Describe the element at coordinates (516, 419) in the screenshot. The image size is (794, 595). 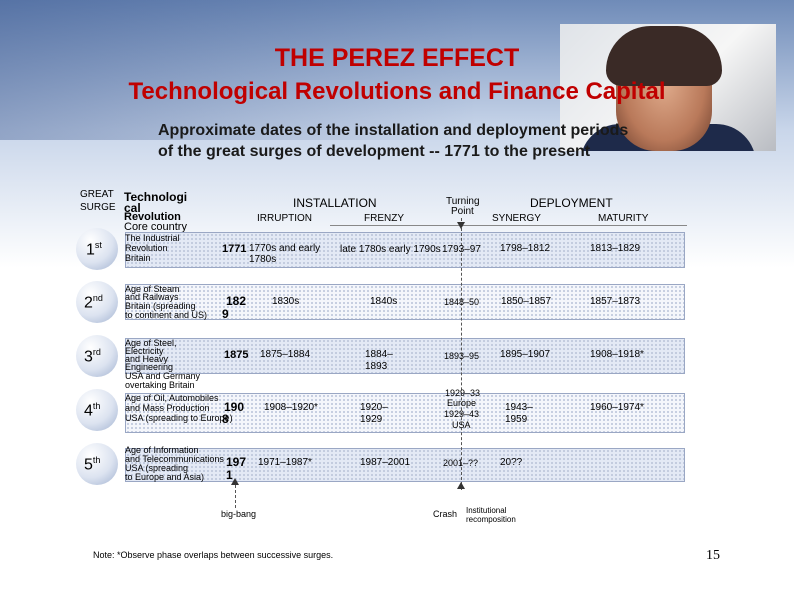
I see `synergy-4-line-2: 1959` at that location.